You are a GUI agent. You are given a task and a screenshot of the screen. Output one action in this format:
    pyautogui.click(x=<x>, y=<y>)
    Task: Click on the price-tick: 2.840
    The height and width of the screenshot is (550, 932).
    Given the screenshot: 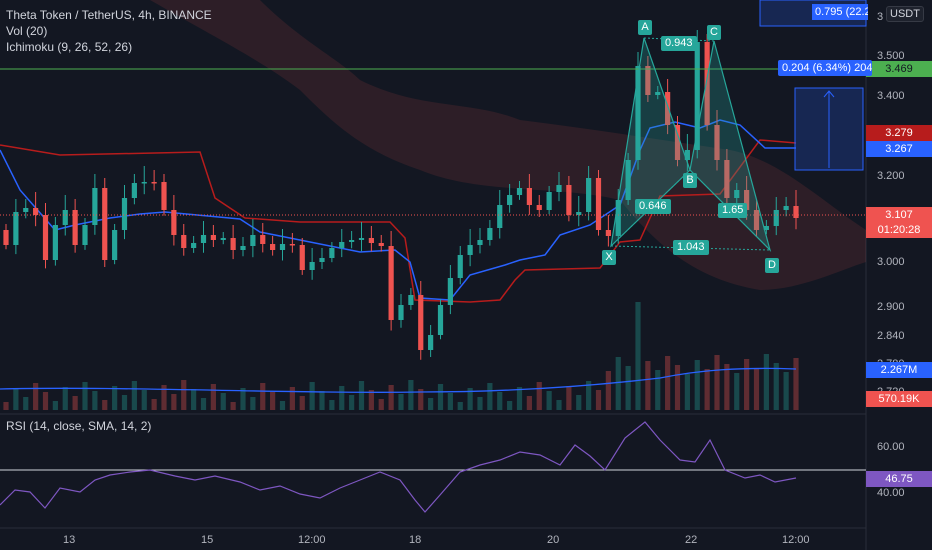 What is the action you would take?
    pyautogui.click(x=891, y=336)
    